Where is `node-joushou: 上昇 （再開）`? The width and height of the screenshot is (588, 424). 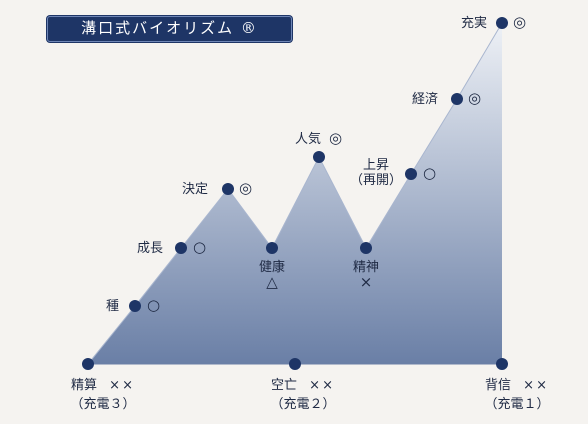 node-joushou: 上昇 （再開） is located at coordinates (376, 173).